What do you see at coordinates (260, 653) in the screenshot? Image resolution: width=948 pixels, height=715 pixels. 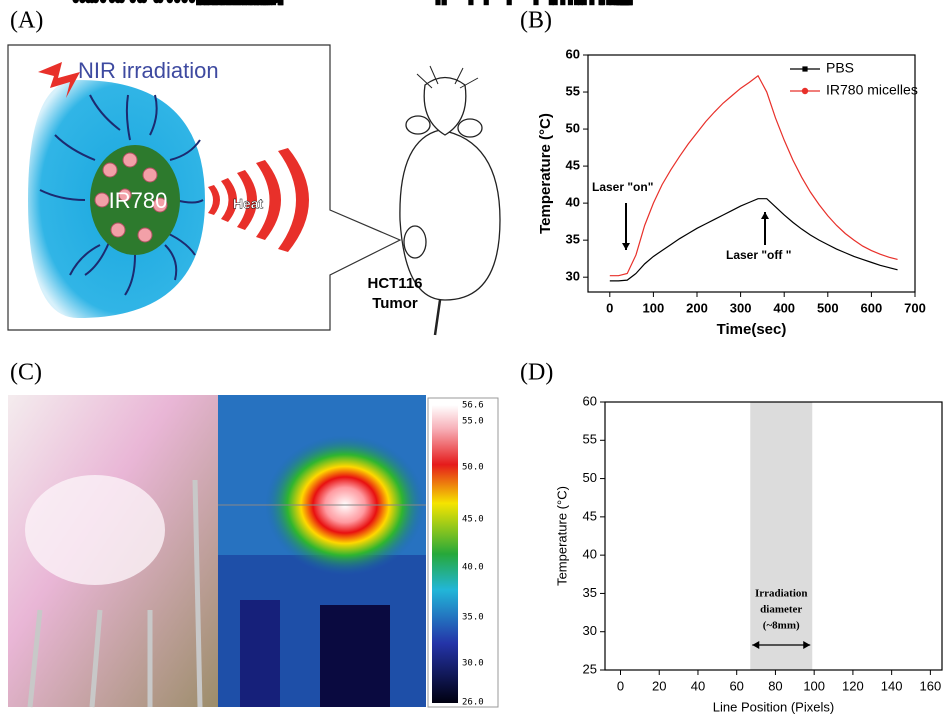 I see `thermal-cold` at bounding box center [260, 653].